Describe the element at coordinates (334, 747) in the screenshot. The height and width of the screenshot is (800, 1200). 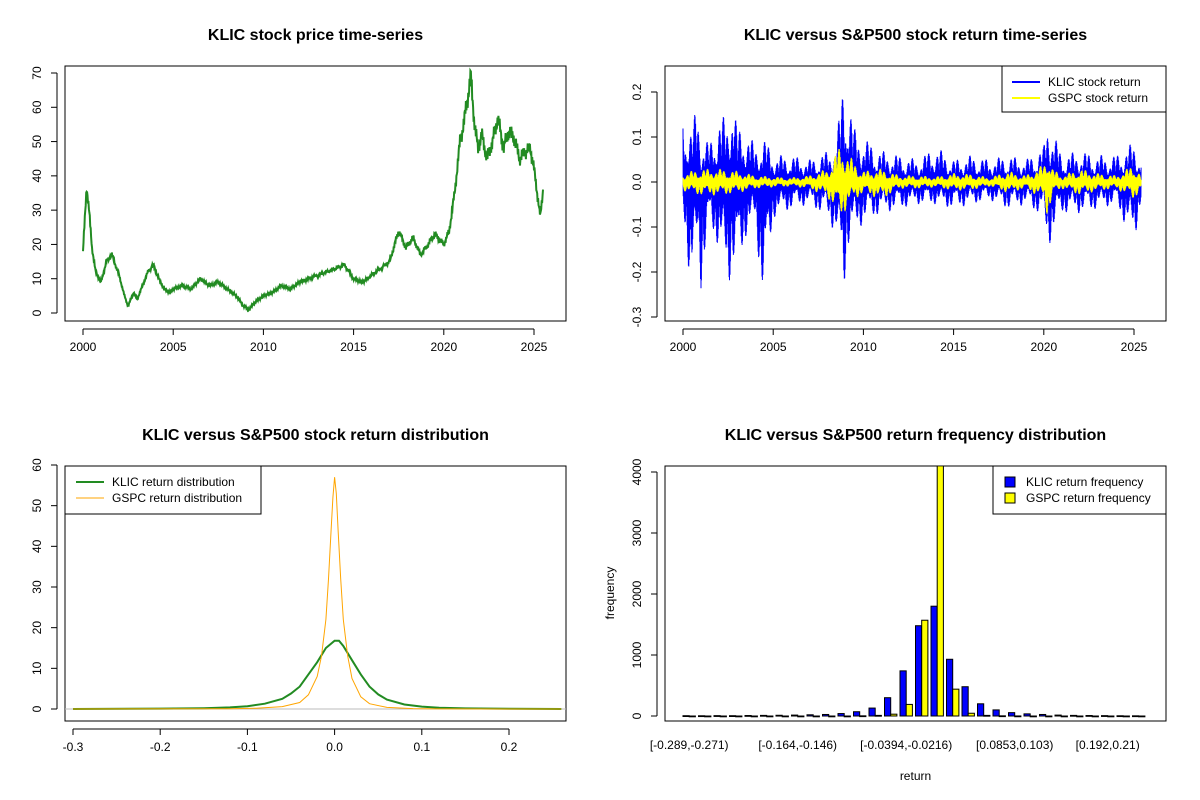
I see `x-tick-label: 0.0` at that location.